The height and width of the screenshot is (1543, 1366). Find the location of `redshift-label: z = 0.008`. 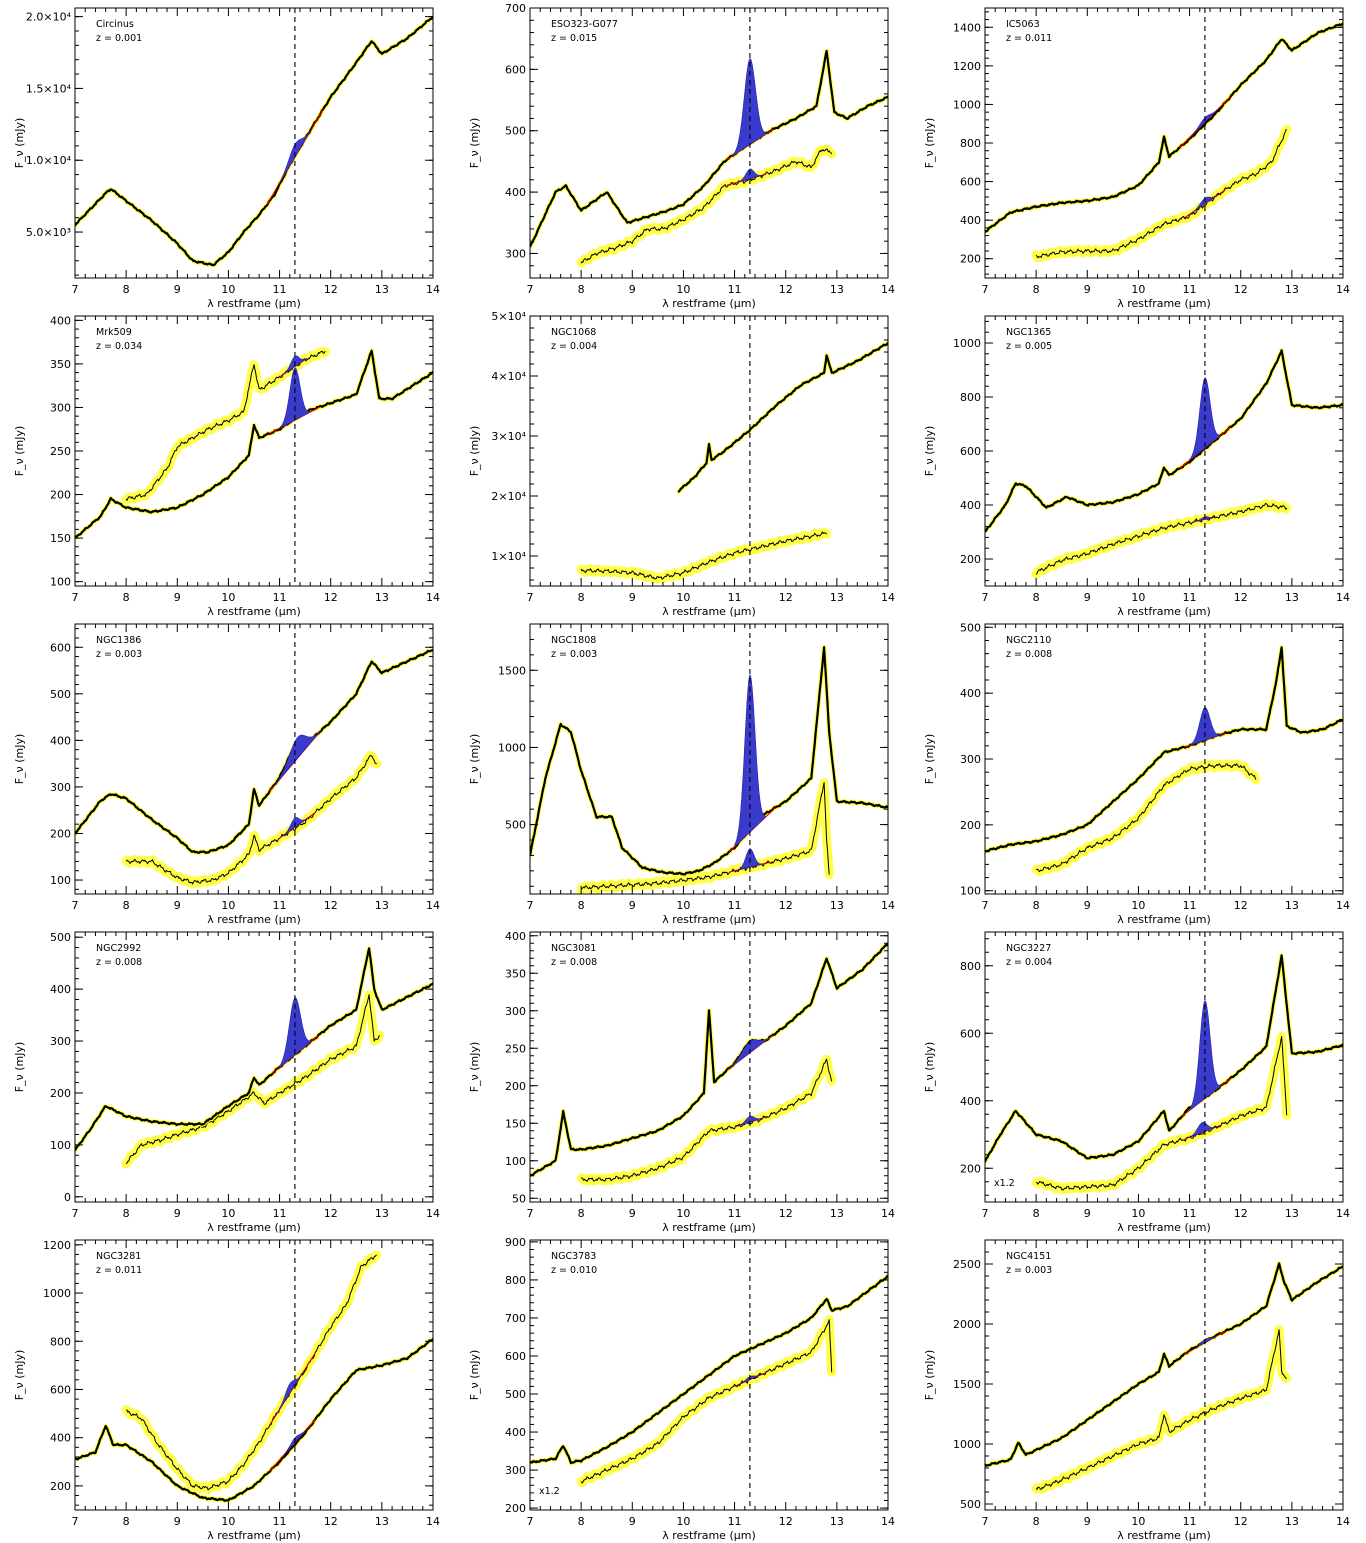

redshift-label: z = 0.008 is located at coordinates (574, 962).